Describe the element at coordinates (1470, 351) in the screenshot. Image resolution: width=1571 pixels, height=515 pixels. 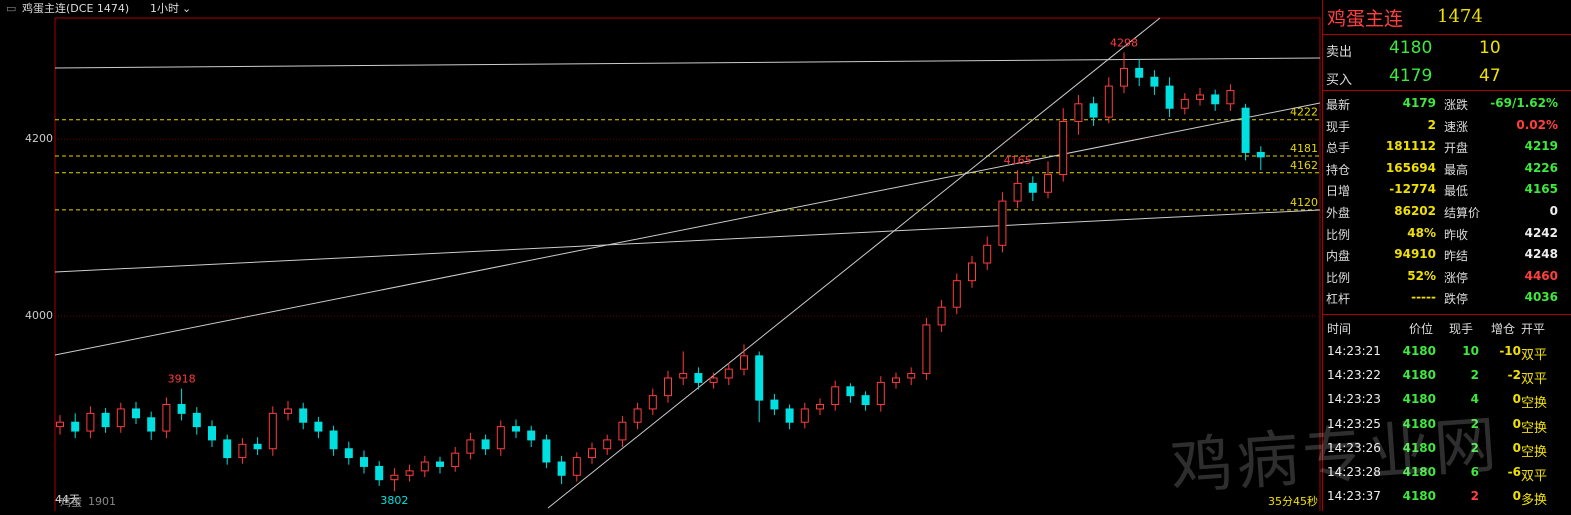
I see `trade-cell: 10` at that location.